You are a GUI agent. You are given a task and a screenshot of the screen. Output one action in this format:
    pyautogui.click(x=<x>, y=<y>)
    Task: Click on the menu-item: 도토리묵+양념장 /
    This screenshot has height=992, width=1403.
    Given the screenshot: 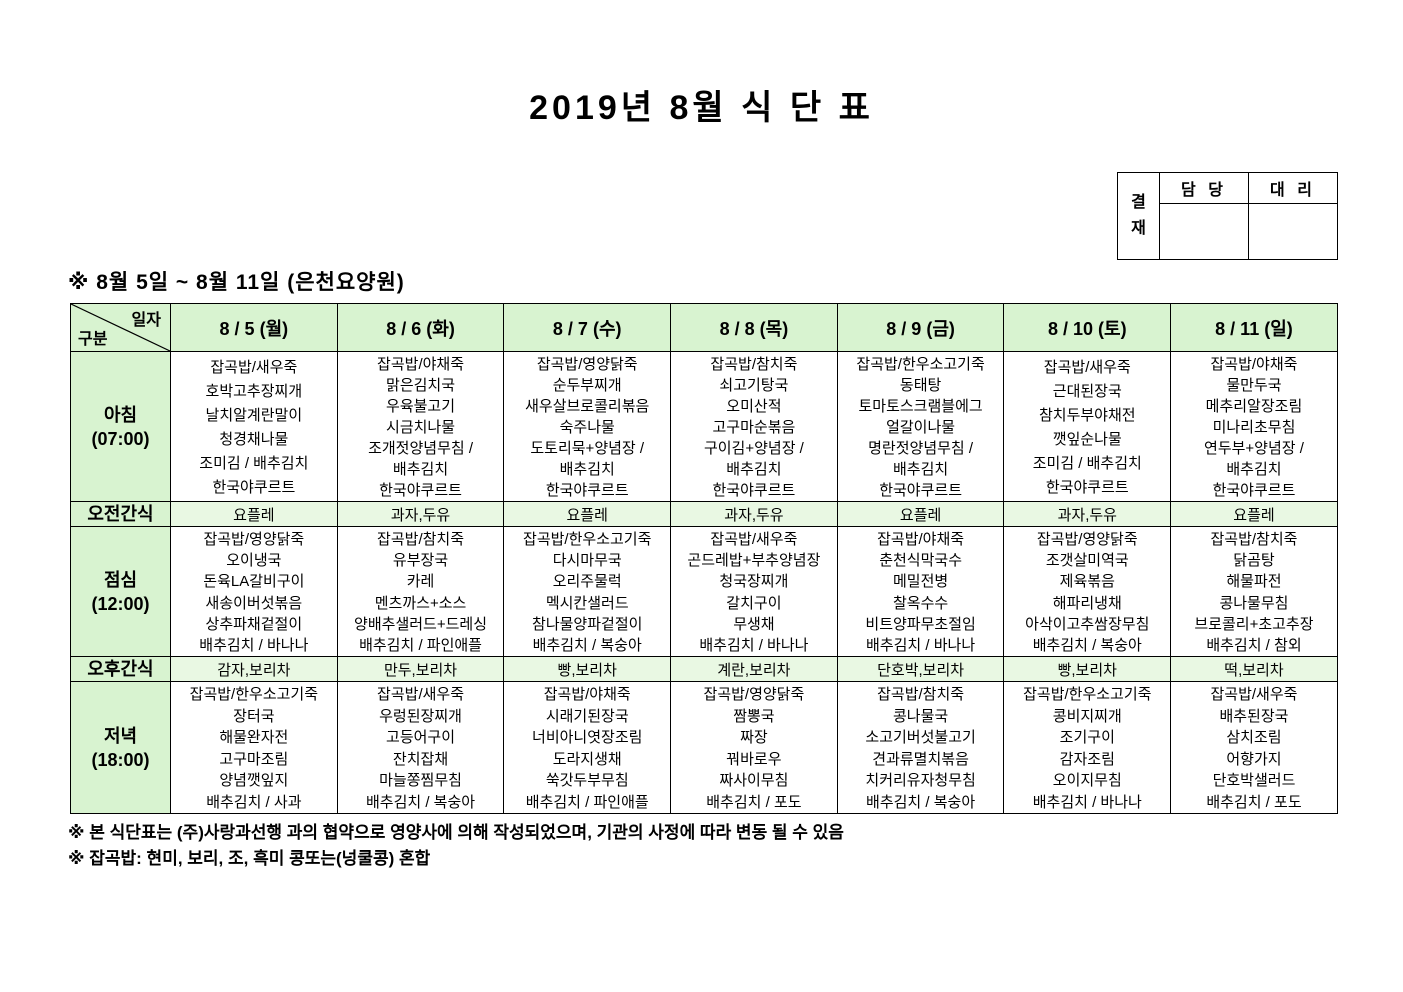 What is the action you would take?
    pyautogui.click(x=587, y=449)
    